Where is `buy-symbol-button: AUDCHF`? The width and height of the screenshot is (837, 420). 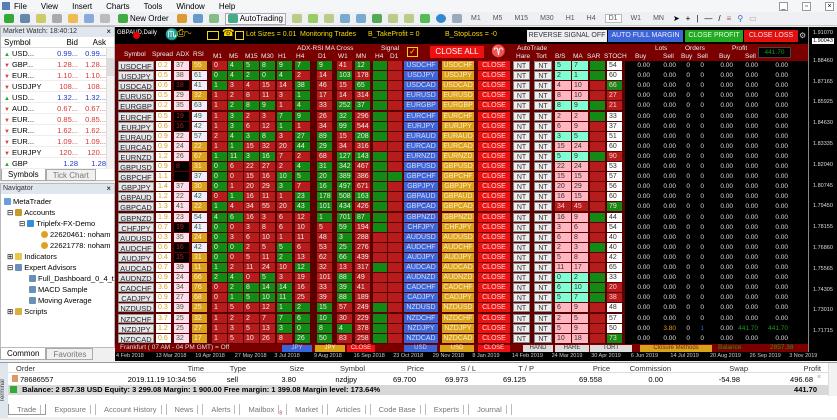 buy-symbol-button: AUDCHF is located at coordinates (421, 247).